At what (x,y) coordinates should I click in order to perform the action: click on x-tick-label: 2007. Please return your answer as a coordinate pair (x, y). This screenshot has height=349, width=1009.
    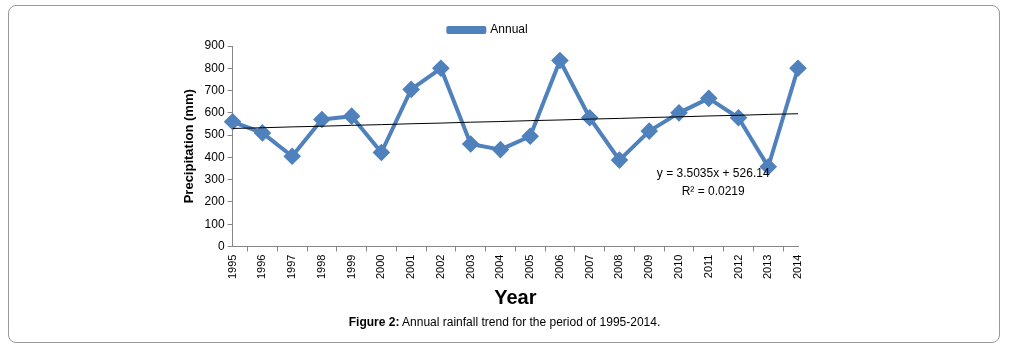
    Looking at the image, I should click on (588, 267).